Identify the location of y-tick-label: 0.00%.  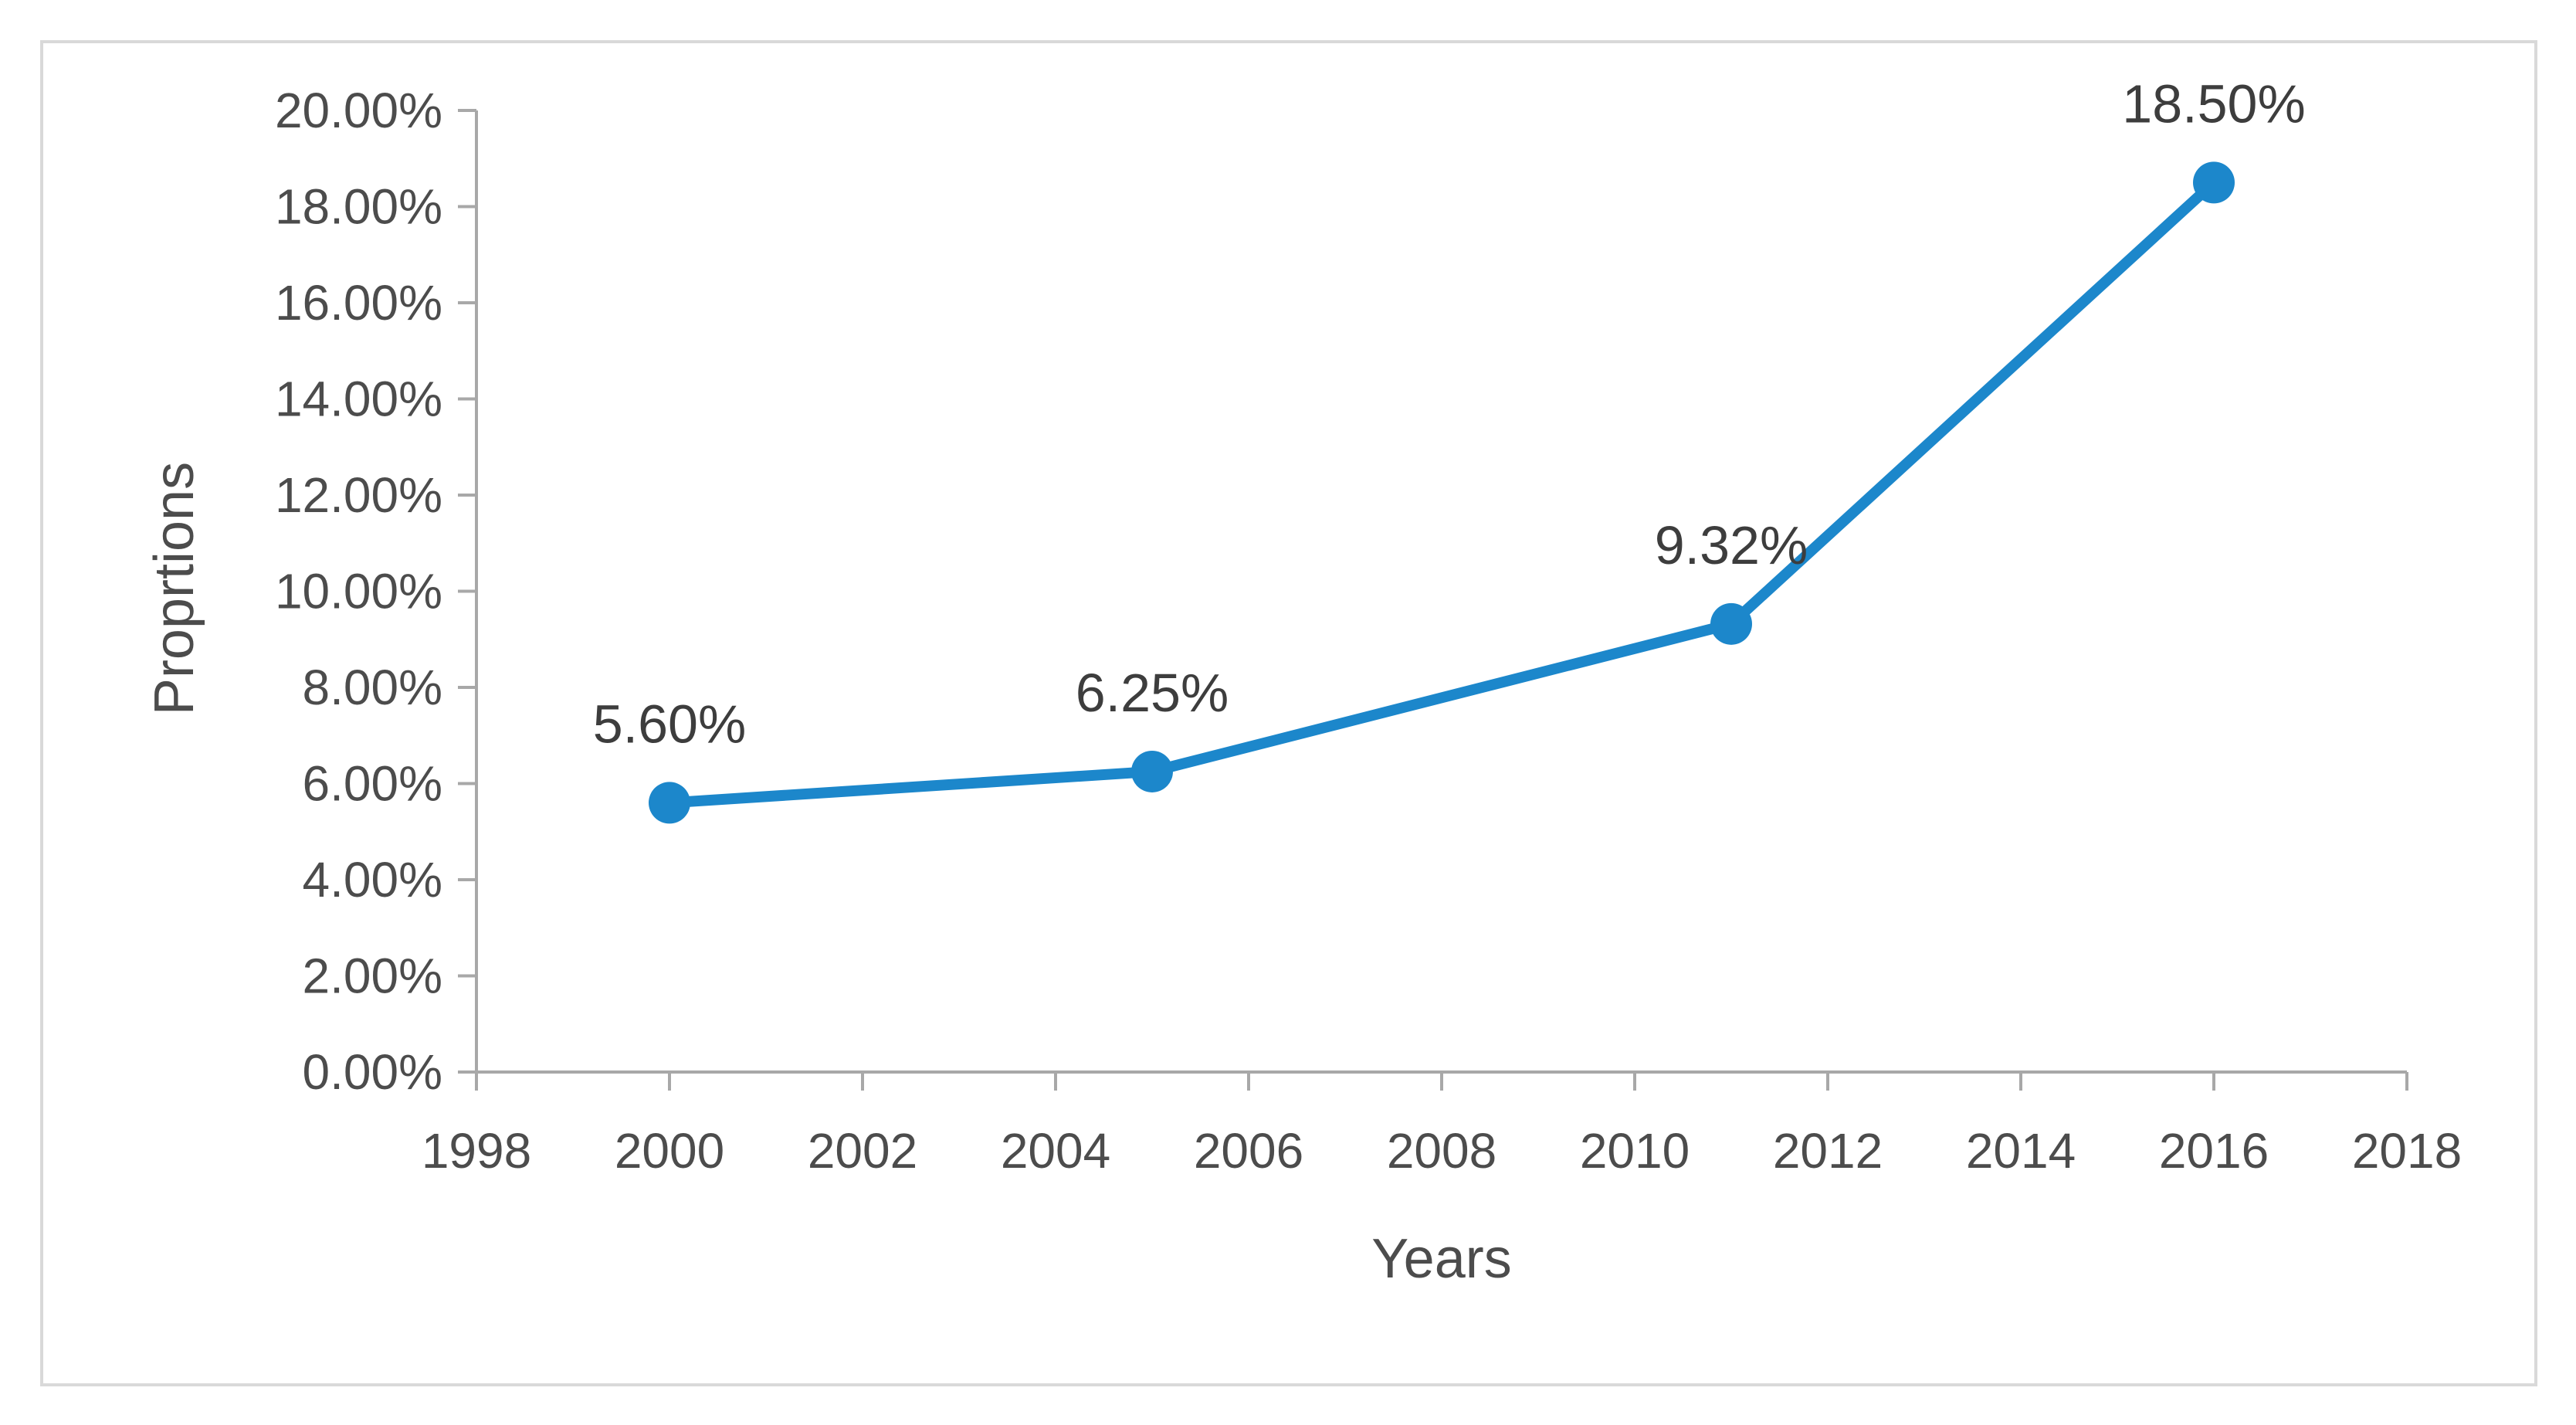
(372, 1072).